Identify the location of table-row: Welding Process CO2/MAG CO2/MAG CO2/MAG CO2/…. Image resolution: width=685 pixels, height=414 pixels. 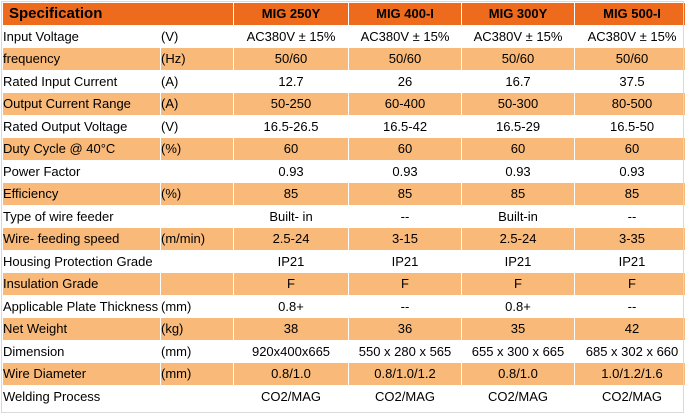
(344, 396).